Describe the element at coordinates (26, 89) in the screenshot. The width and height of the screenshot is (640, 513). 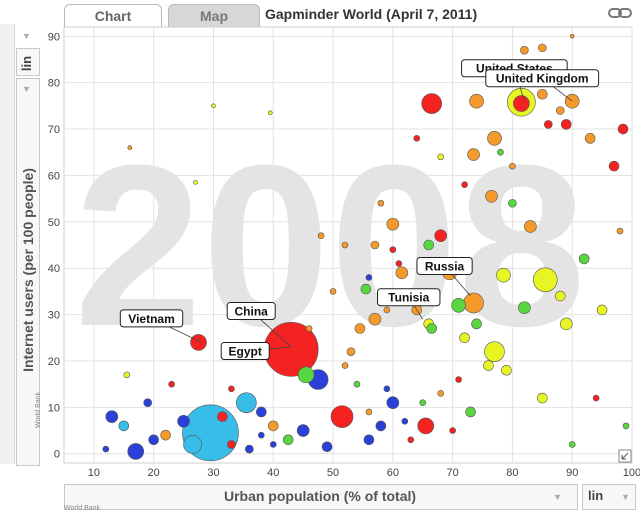
I see `y-axis-dropdown-icon: ▼` at that location.